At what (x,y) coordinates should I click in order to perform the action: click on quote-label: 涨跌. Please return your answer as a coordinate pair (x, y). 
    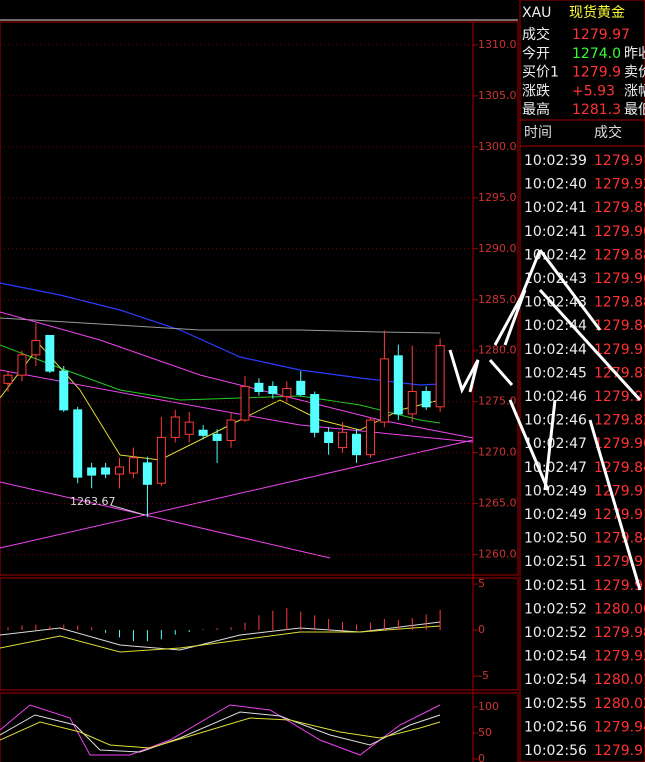
    Looking at the image, I should click on (536, 91).